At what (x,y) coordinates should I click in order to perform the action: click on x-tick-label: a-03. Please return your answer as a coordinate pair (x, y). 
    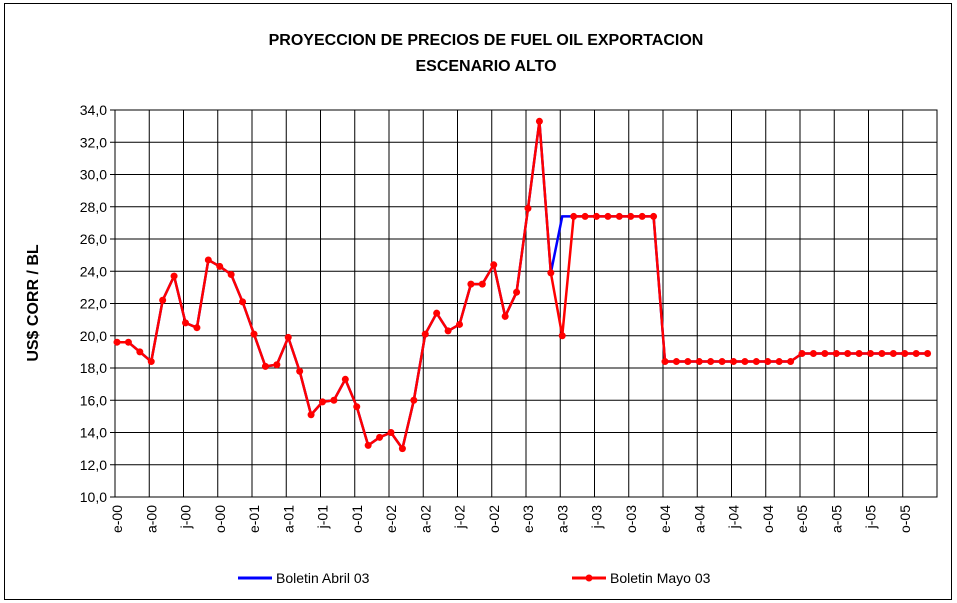
    Looking at the image, I should click on (562, 519).